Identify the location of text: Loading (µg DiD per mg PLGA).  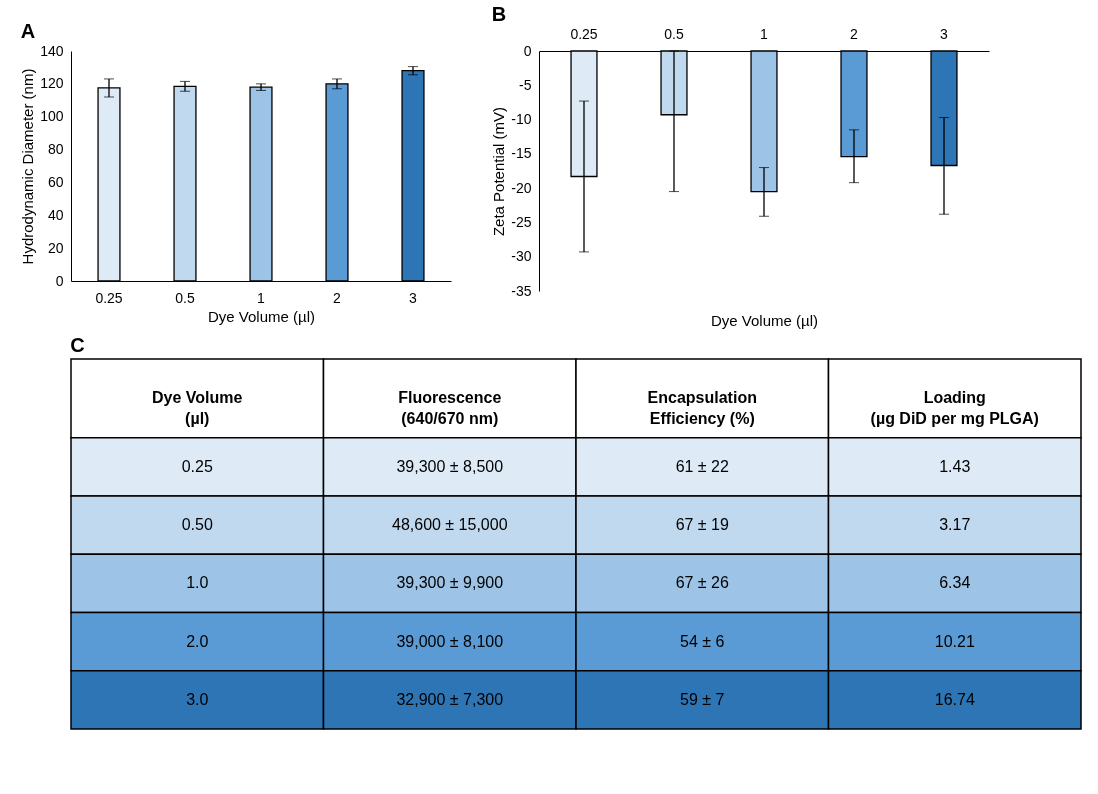
(954, 408).